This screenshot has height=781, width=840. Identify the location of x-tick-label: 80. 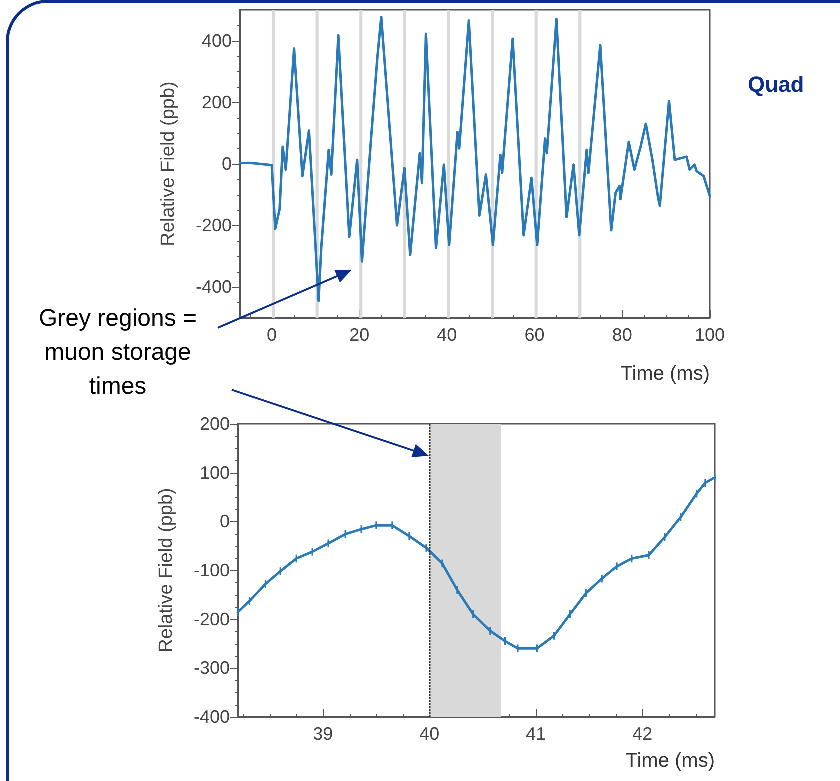
(622, 335).